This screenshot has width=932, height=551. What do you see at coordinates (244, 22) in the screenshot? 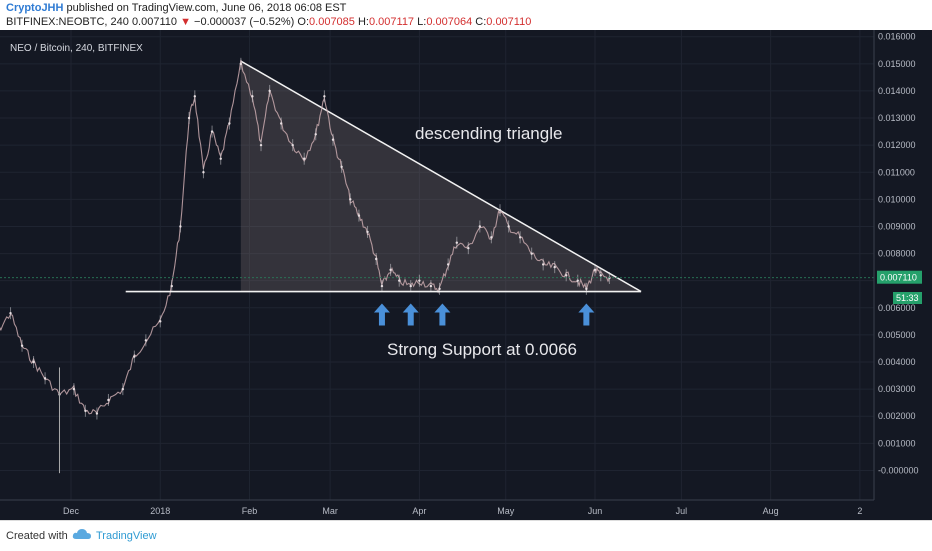
I see `price-change: −0.000037 (−0.52%)` at bounding box center [244, 22].